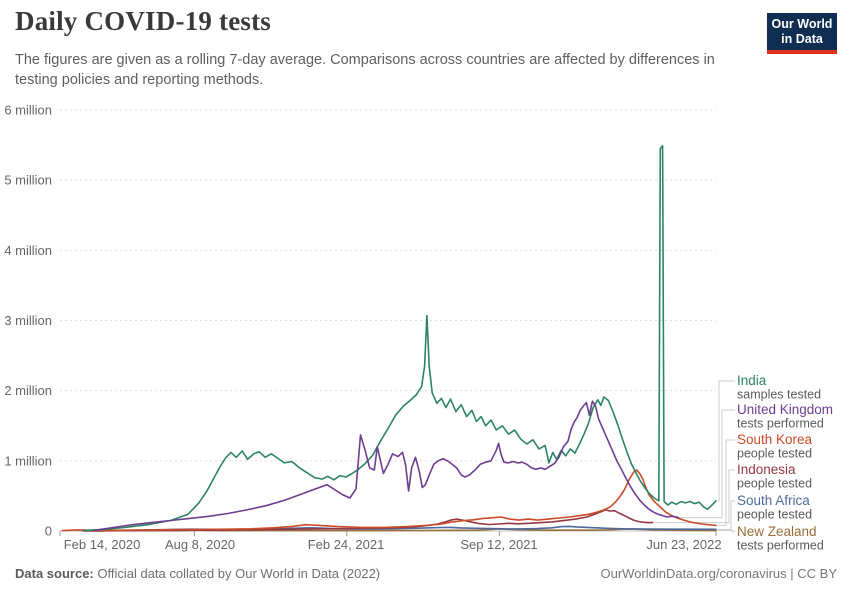  What do you see at coordinates (346, 544) in the screenshot?
I see `x-tick-label: Feb 24, 2021` at bounding box center [346, 544].